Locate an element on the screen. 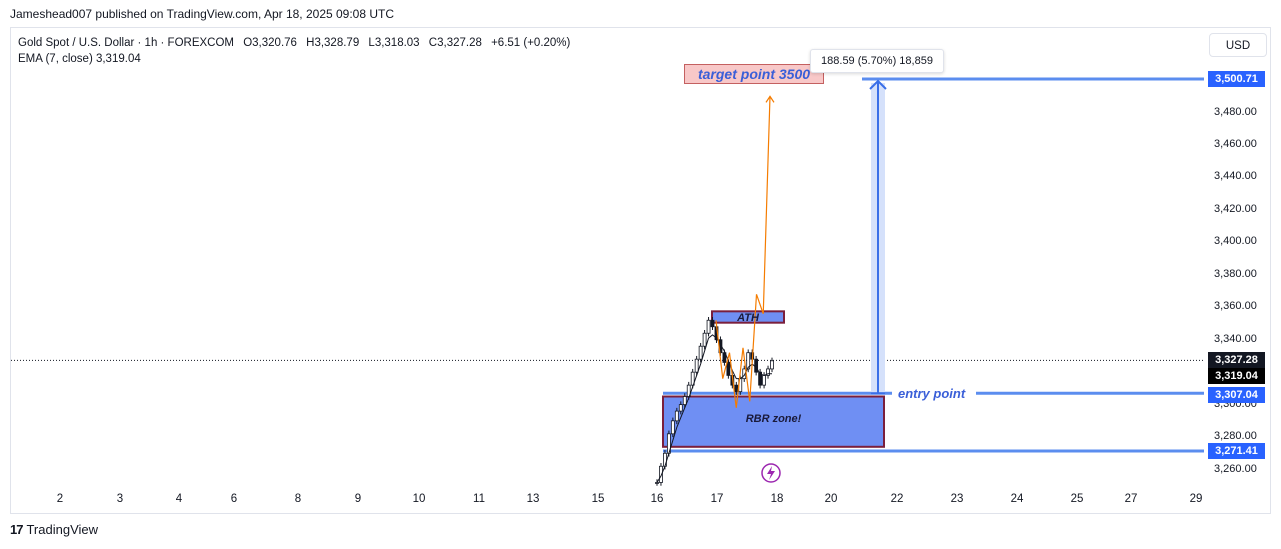  rbr-zone-label: RBR zone! is located at coordinates (773, 419).